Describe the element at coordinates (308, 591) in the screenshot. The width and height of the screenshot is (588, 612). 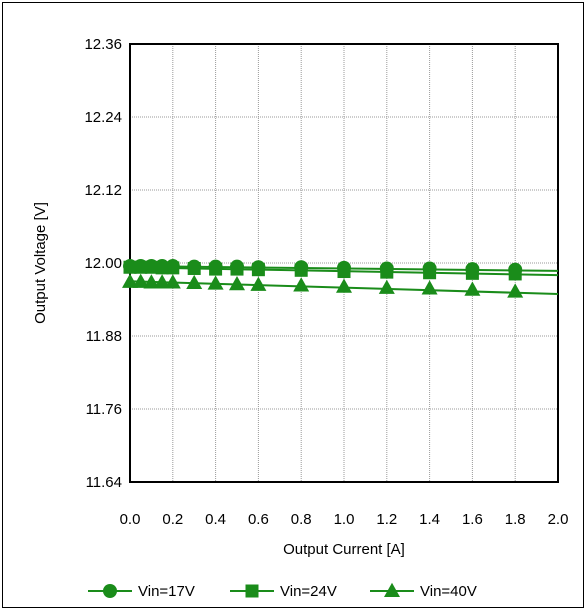
I see `legend-label: Vin=24V` at that location.